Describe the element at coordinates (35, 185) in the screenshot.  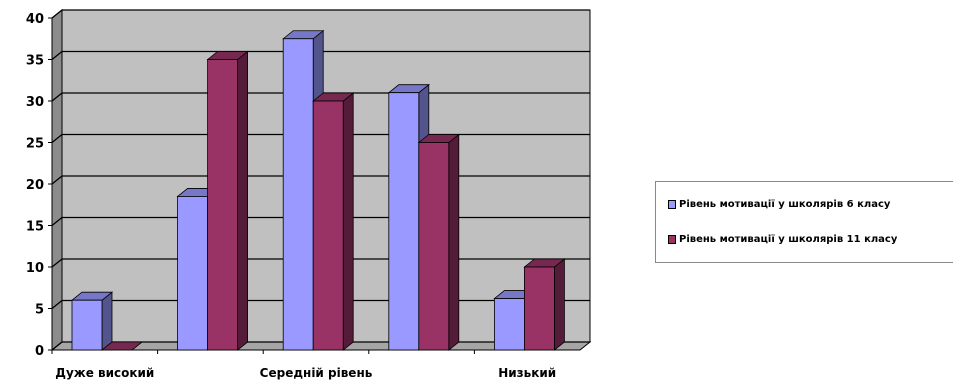
I see `y-tick-label: 20` at that location.